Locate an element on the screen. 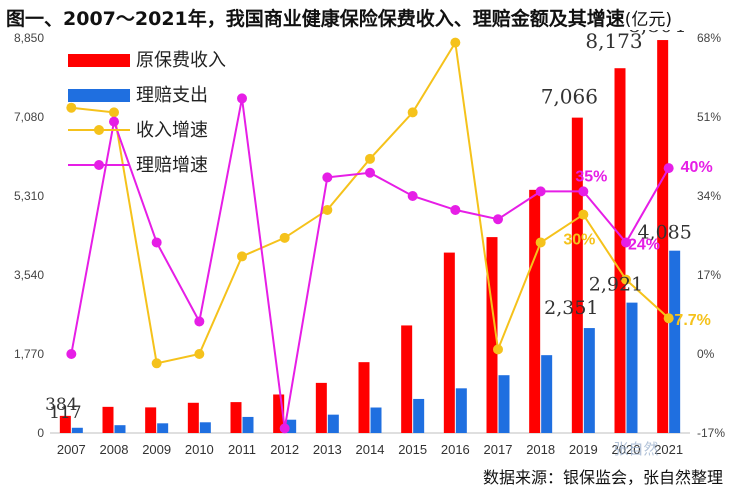  watermark-text: 张自然 is located at coordinates (635, 449).